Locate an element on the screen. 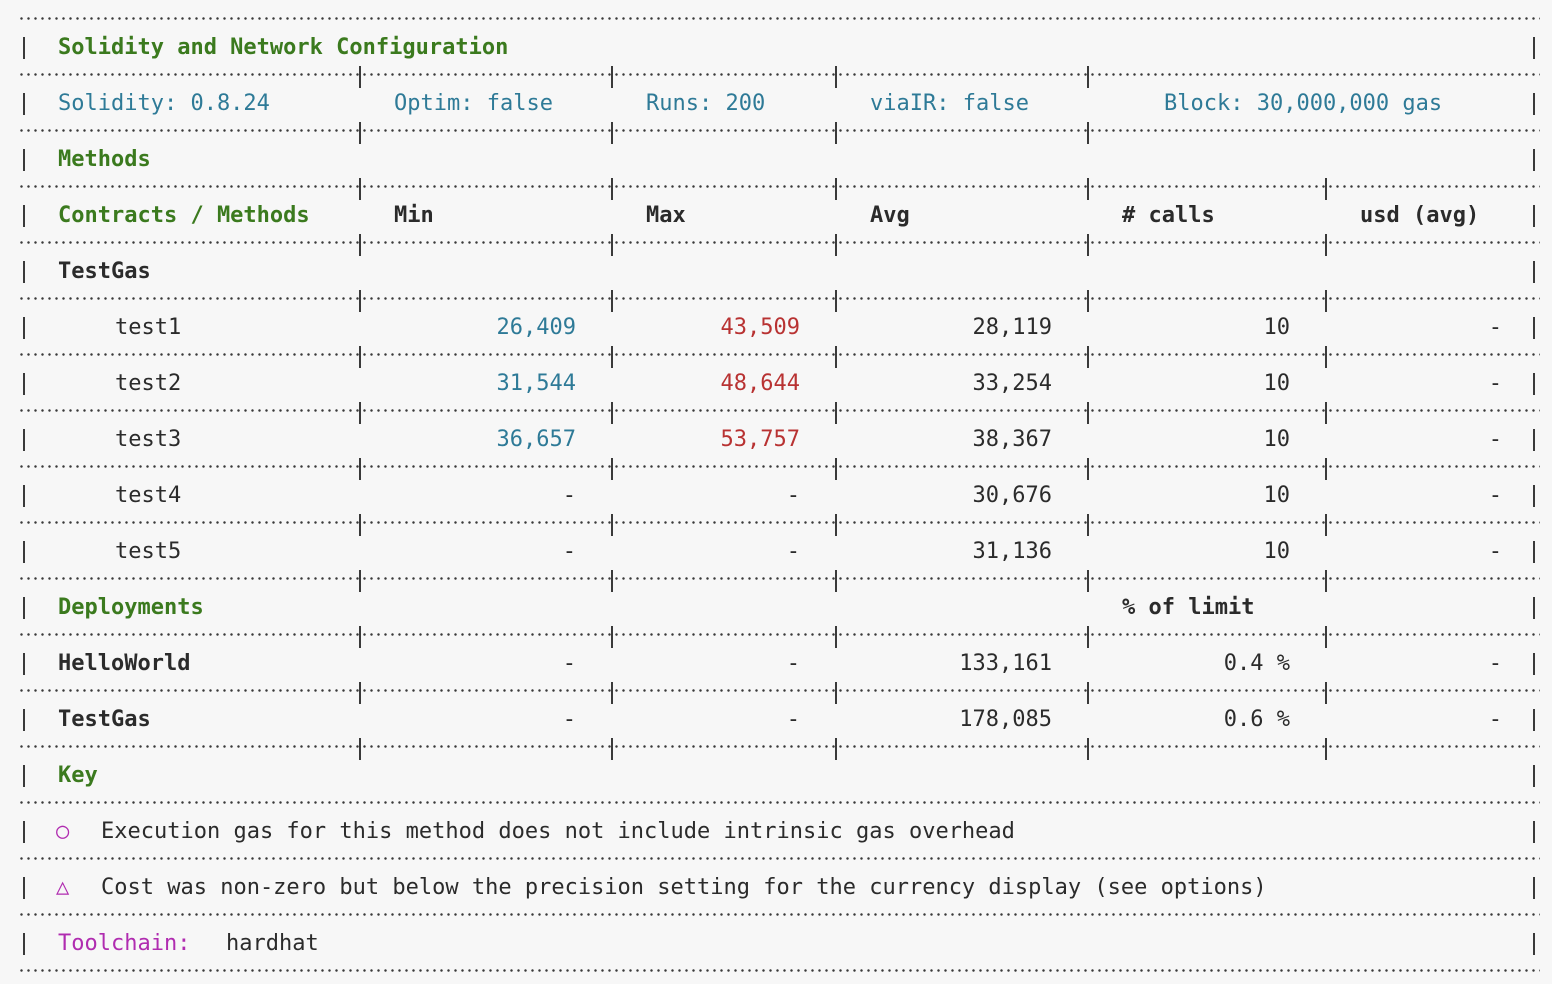 This screenshot has height=984, width=1552. header-avg: Avg is located at coordinates (890, 215).